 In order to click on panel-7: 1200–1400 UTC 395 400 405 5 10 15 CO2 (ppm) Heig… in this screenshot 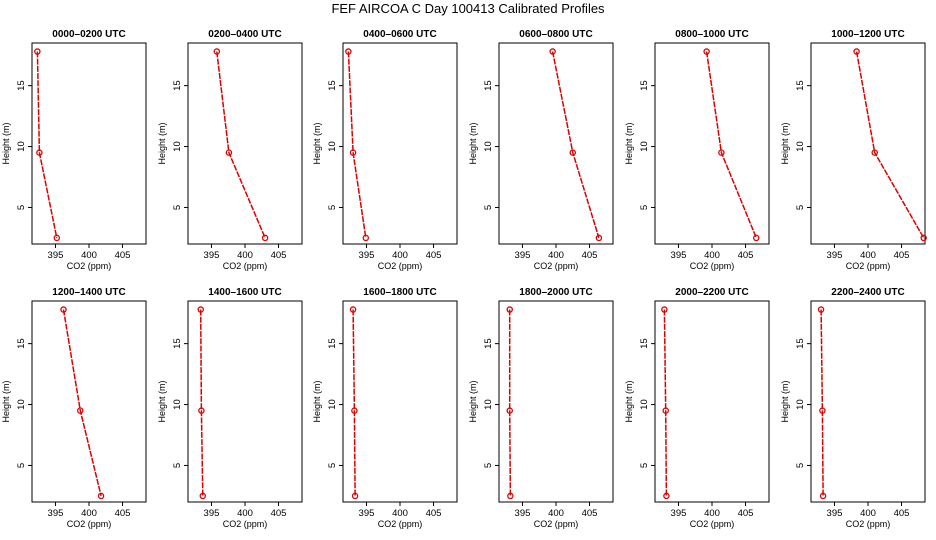, I will do `click(74, 408)`.